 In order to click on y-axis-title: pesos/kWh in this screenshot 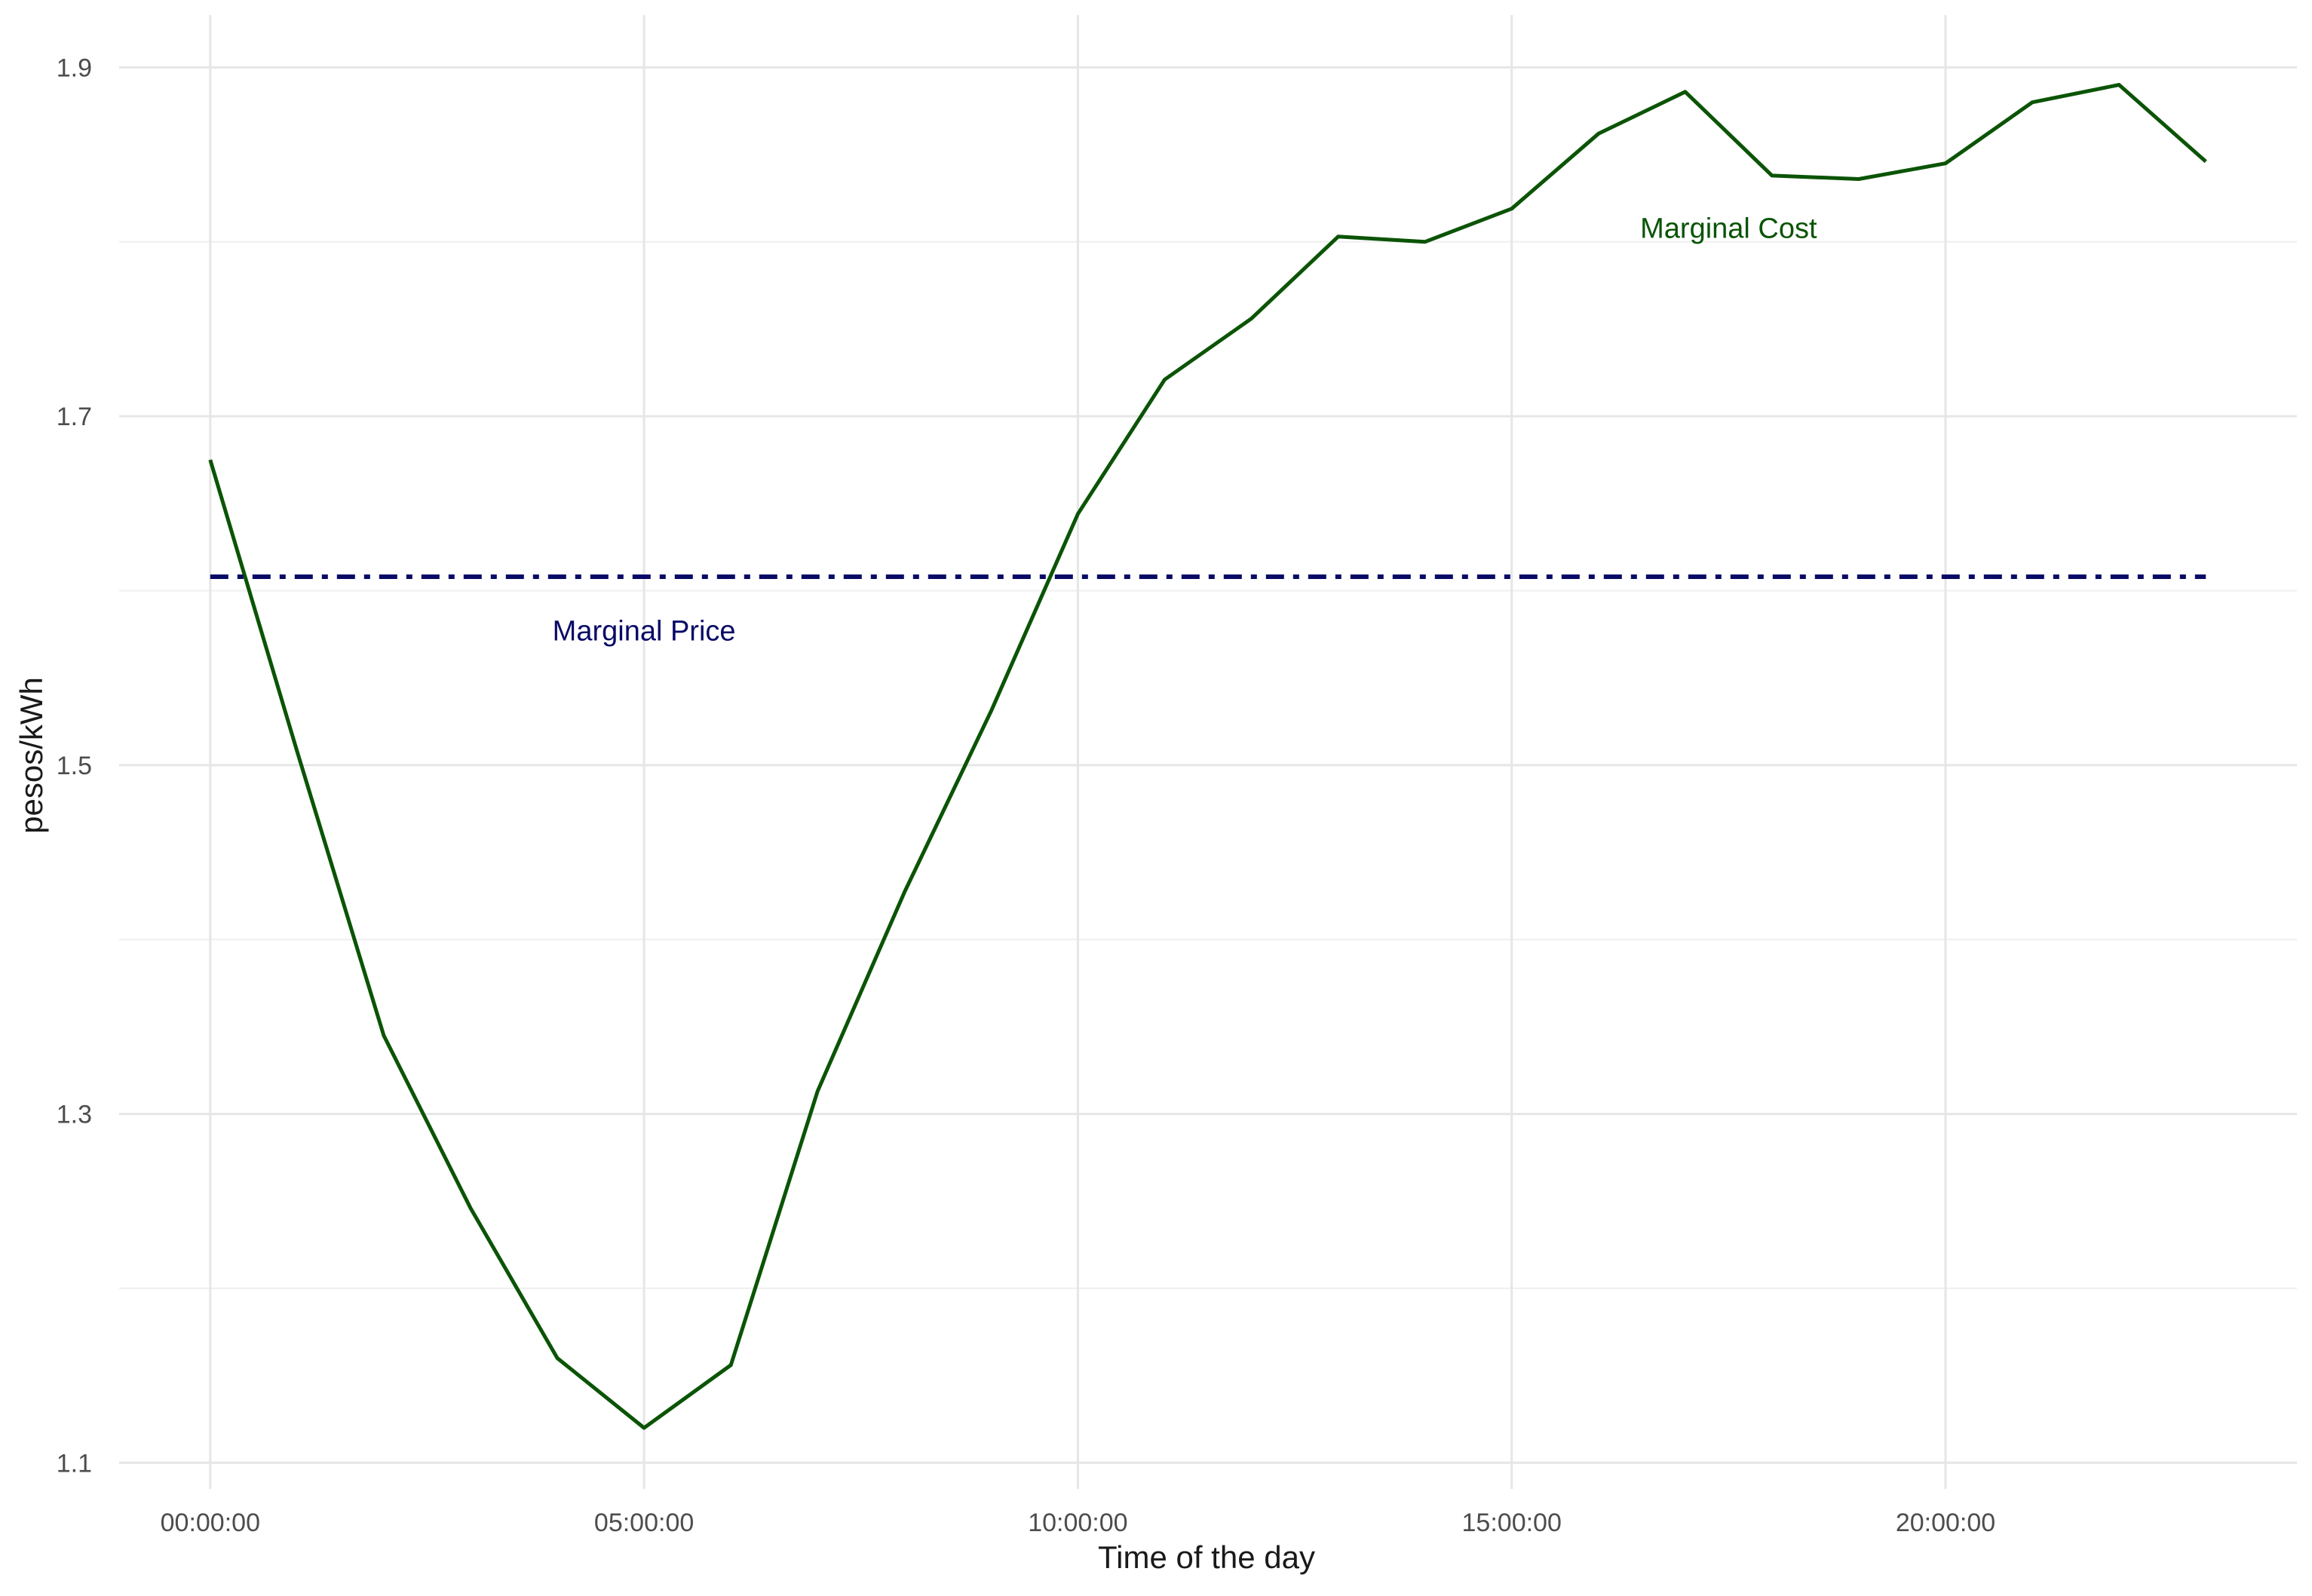, I will do `click(31, 756)`.